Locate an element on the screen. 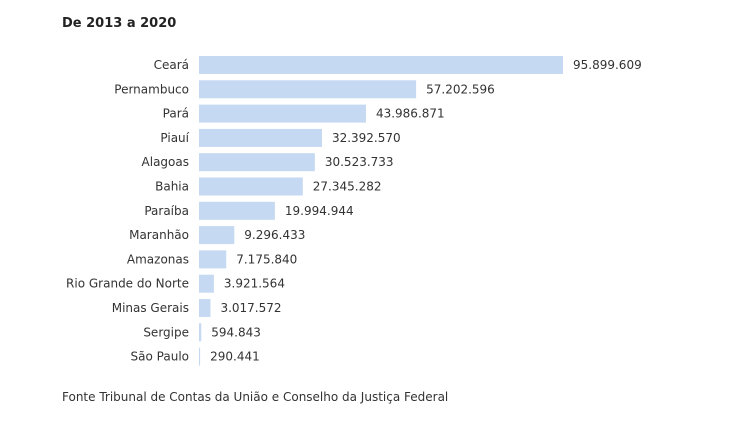  category-label: Minas Gerais is located at coordinates (150, 308).